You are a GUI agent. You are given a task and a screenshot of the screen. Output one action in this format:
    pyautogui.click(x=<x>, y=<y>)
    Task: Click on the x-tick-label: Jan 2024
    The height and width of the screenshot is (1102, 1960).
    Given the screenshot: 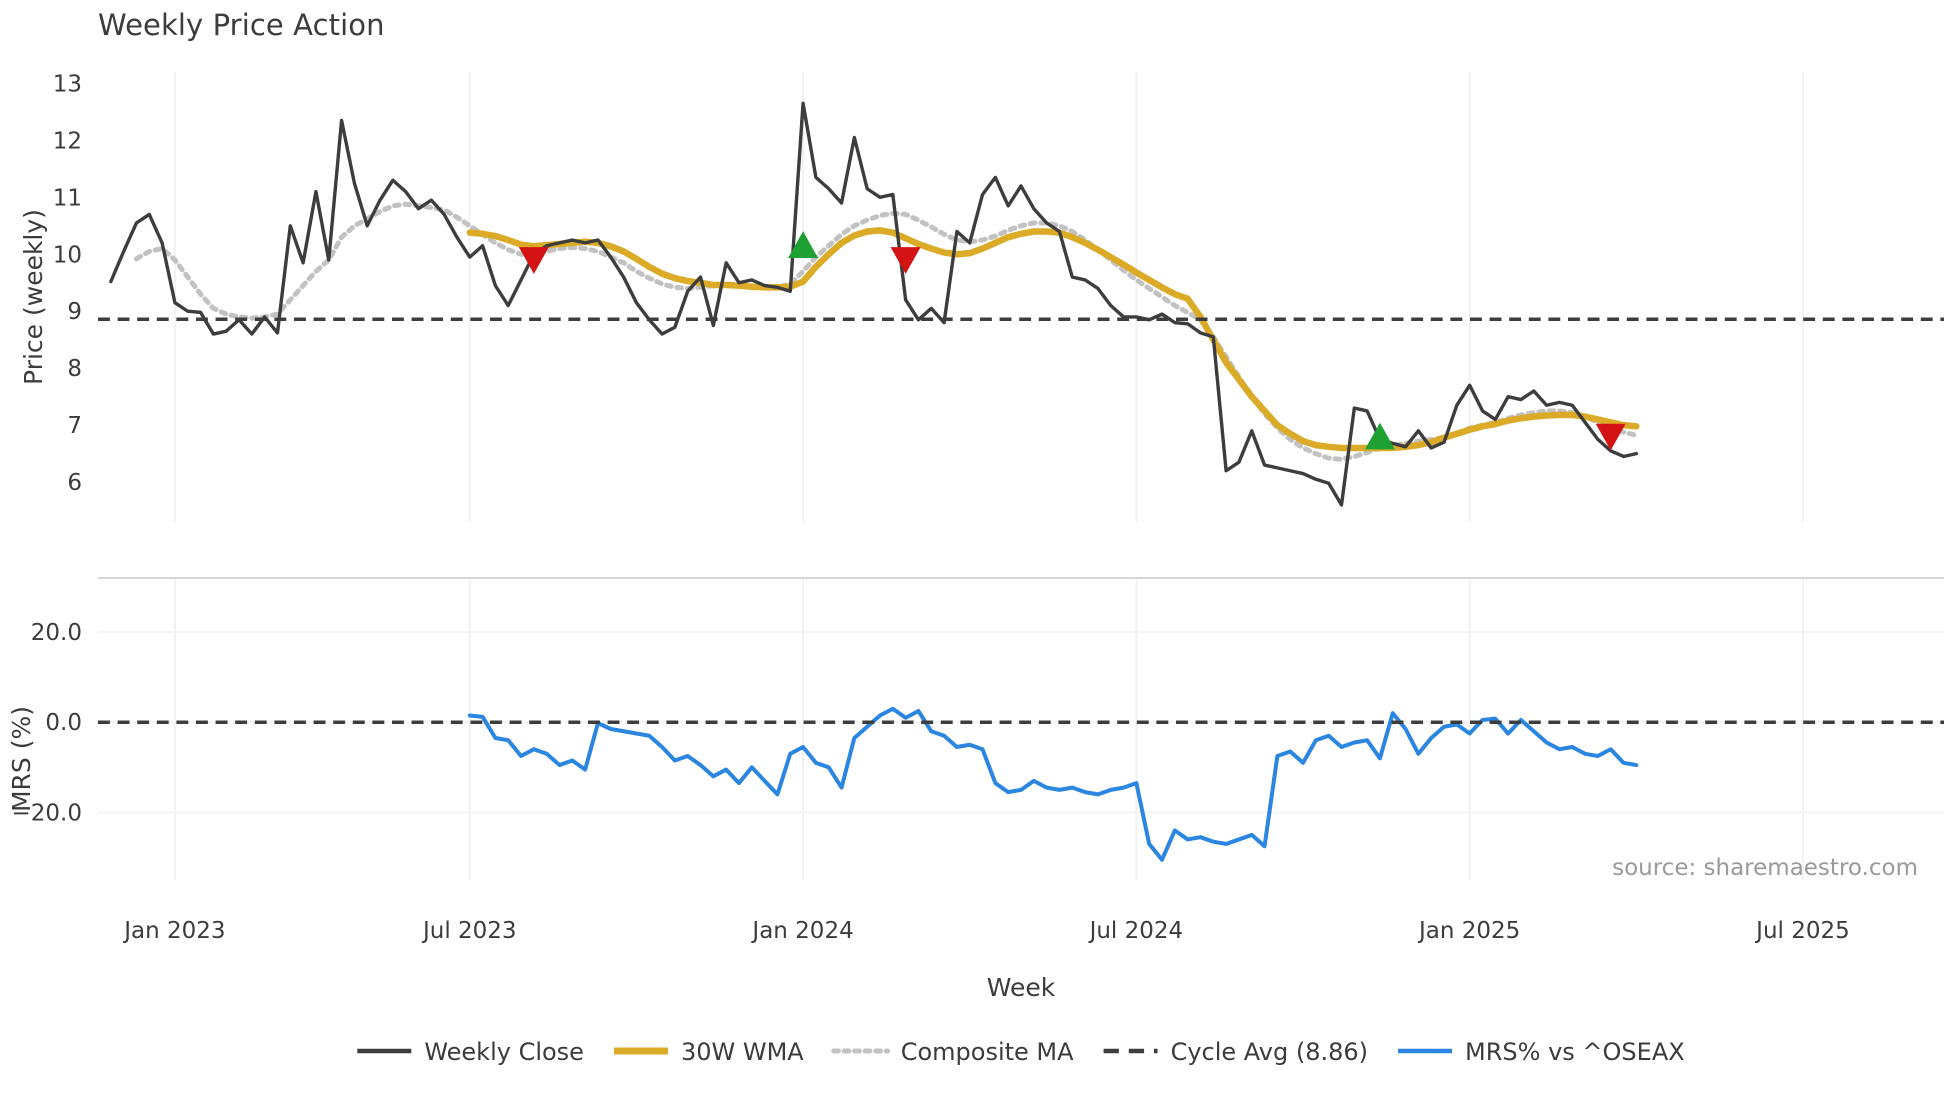 What is the action you would take?
    pyautogui.click(x=801, y=931)
    